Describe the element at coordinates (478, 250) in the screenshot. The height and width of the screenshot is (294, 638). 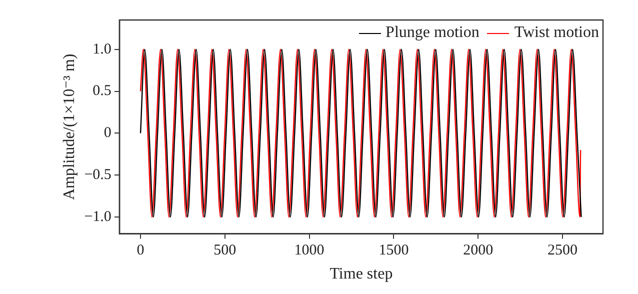
I see `x-tick-label: 2000` at that location.